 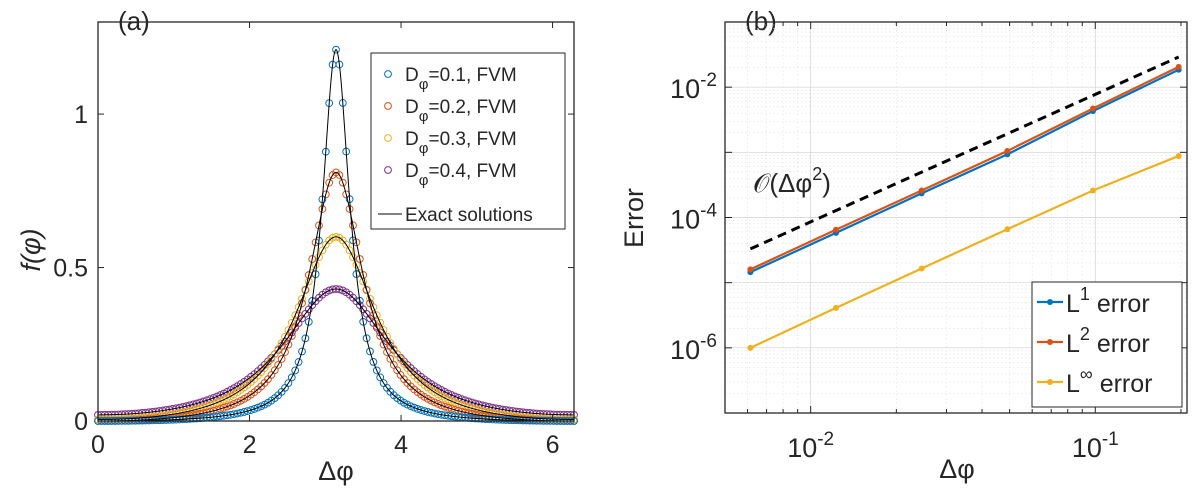 What do you see at coordinates (70, 269) in the screenshot?
I see `panel-a-ytick-label: 0.5` at bounding box center [70, 269].